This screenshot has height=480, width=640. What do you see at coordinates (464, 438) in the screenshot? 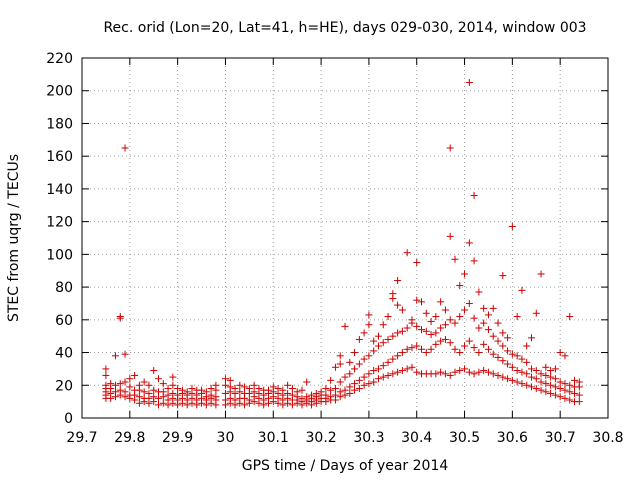
I see `x-tick-label: 30.5` at bounding box center [464, 438].